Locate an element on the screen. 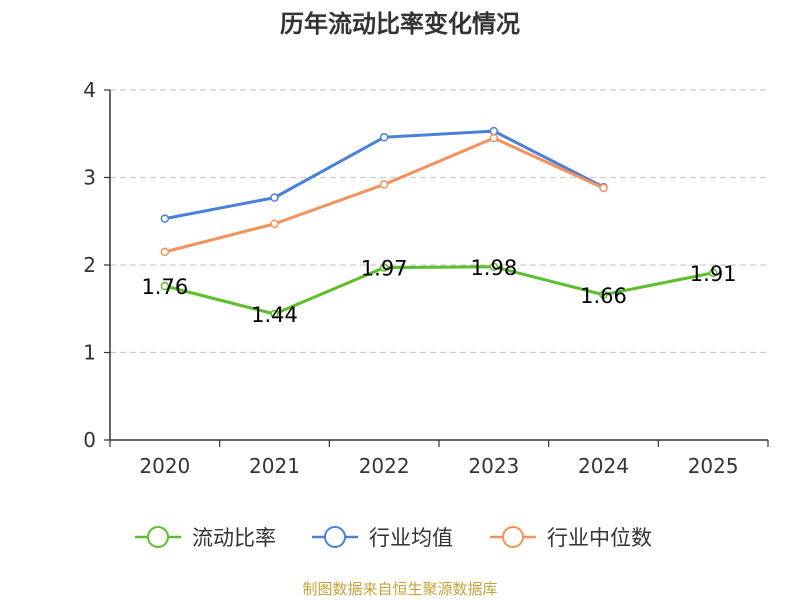  y-tick-label: 2 is located at coordinates (89, 265).